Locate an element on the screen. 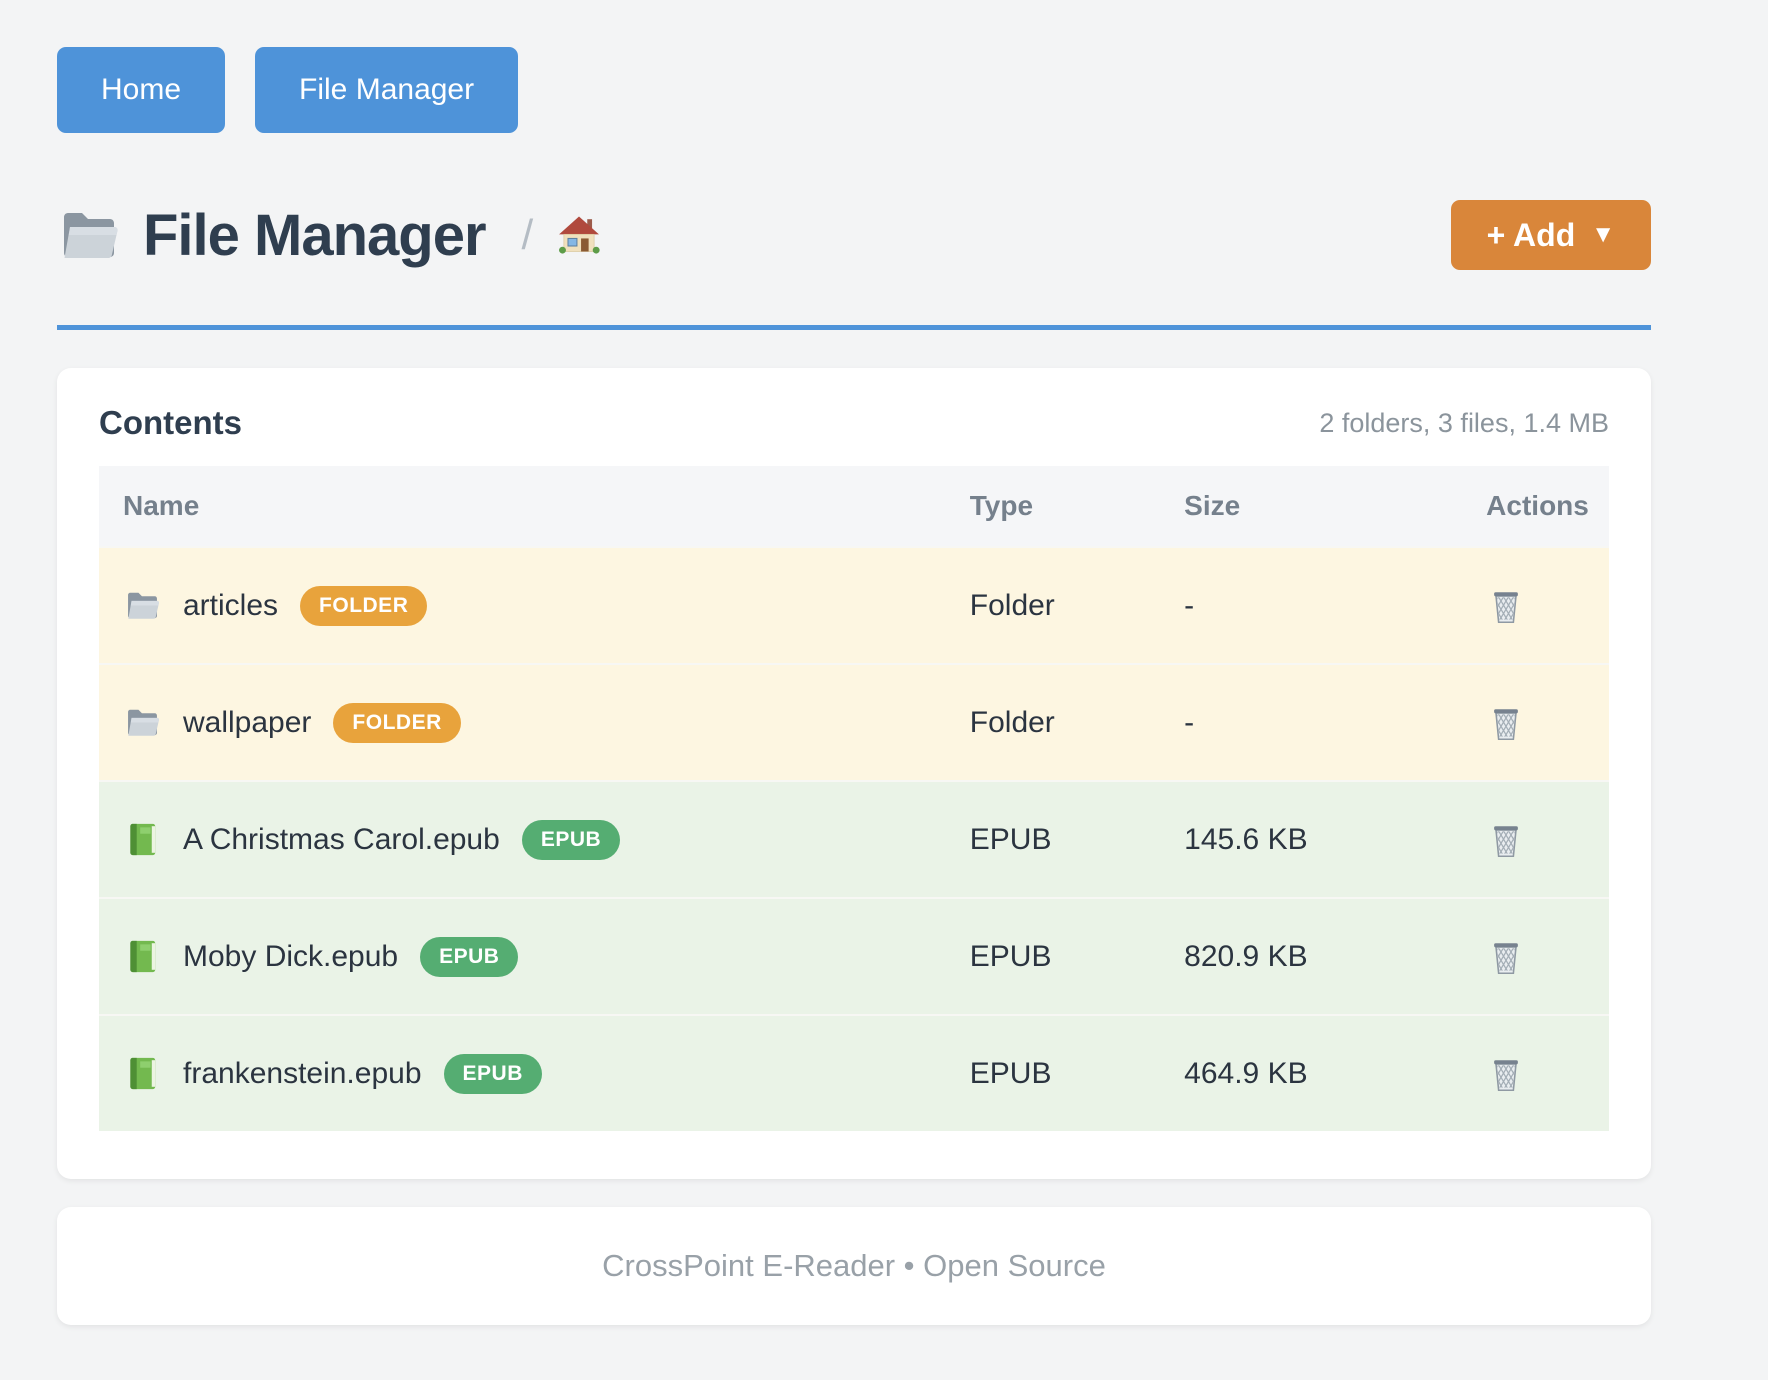  title-group: File Manager / is located at coordinates (329, 235).